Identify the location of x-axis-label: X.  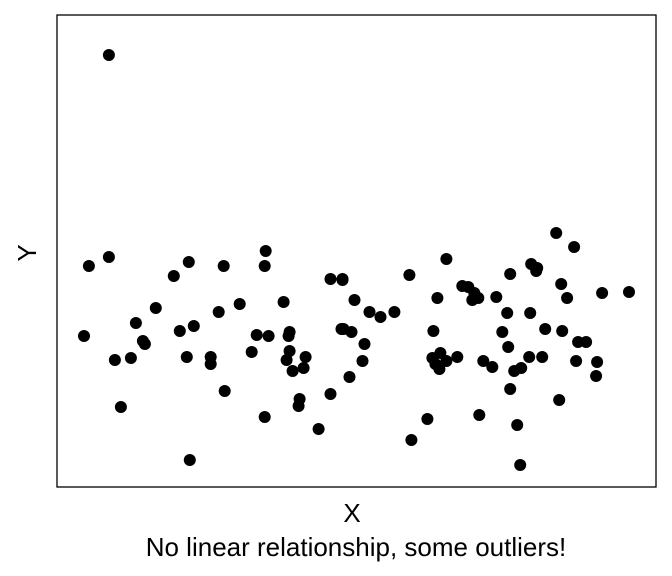
(351, 513).